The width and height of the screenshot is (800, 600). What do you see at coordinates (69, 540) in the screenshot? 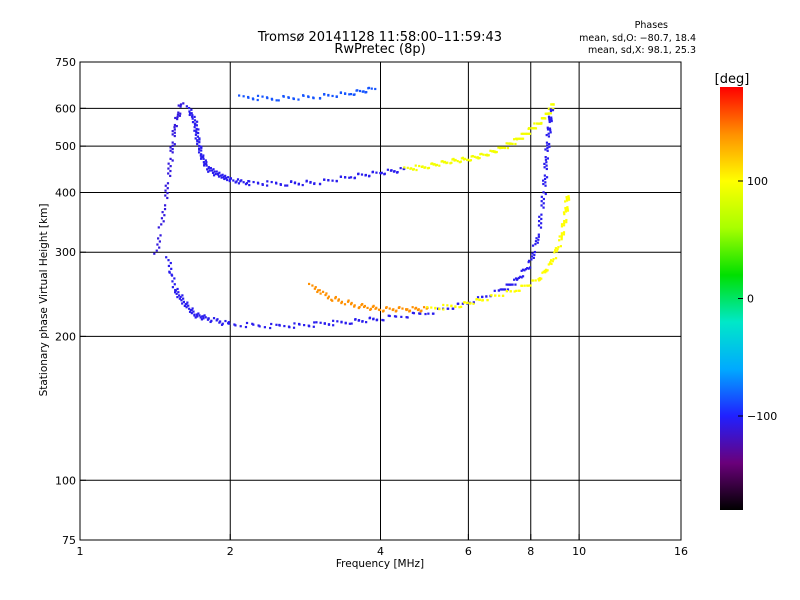
I see `y-tick-label: 75` at bounding box center [69, 540].